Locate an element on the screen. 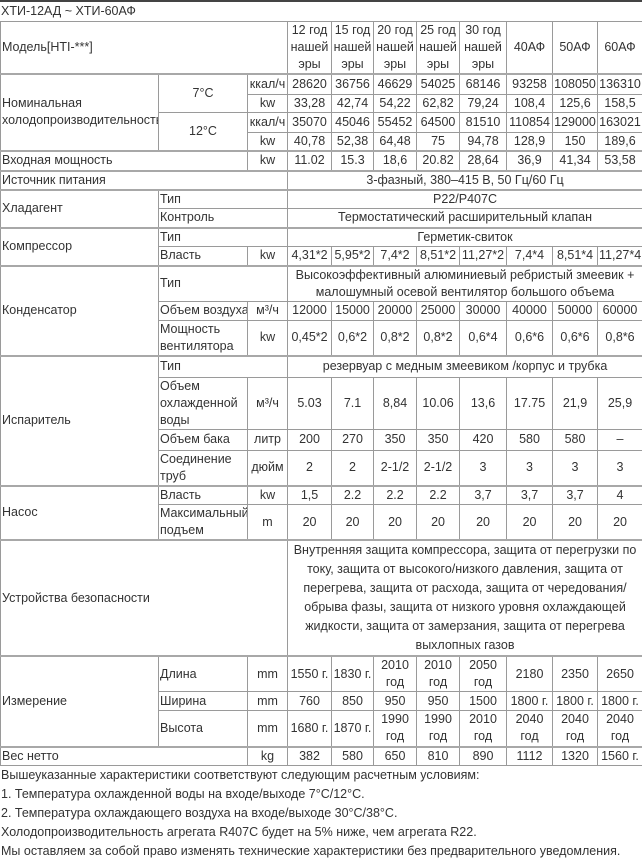 This screenshot has height=861, width=642. sub-label: Ширина is located at coordinates (203, 701).